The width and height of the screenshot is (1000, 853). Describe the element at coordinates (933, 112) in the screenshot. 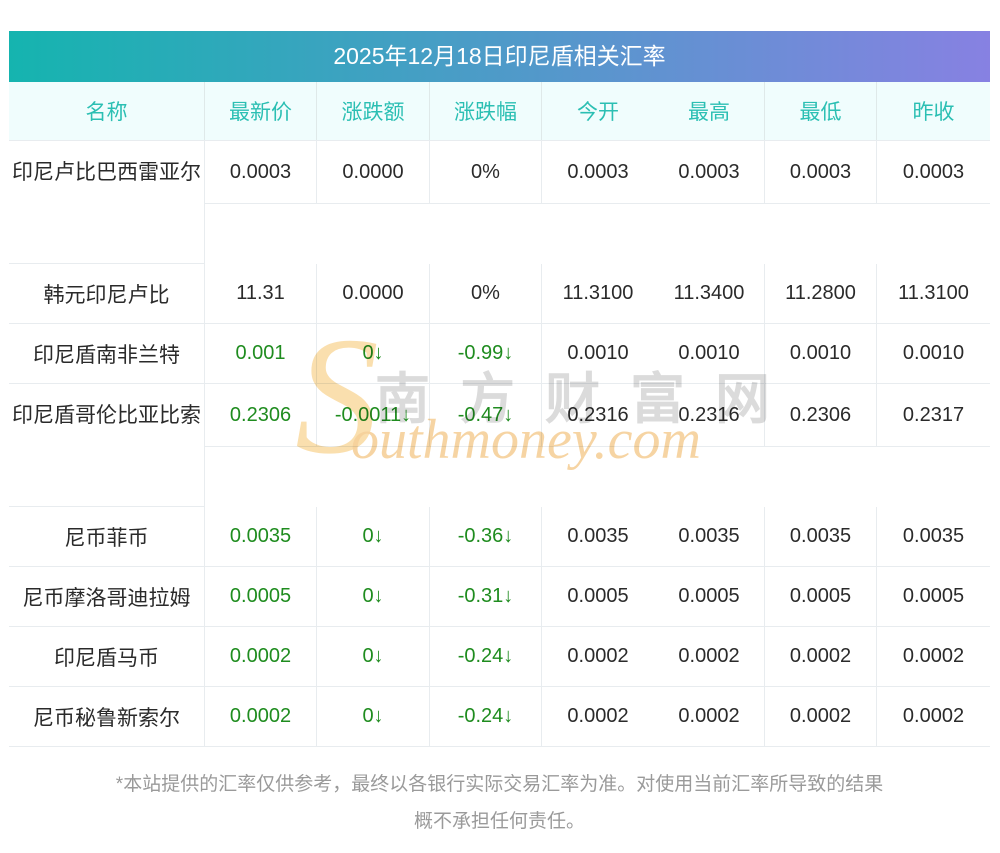

I see `col-header-prev-close: 昨收` at that location.